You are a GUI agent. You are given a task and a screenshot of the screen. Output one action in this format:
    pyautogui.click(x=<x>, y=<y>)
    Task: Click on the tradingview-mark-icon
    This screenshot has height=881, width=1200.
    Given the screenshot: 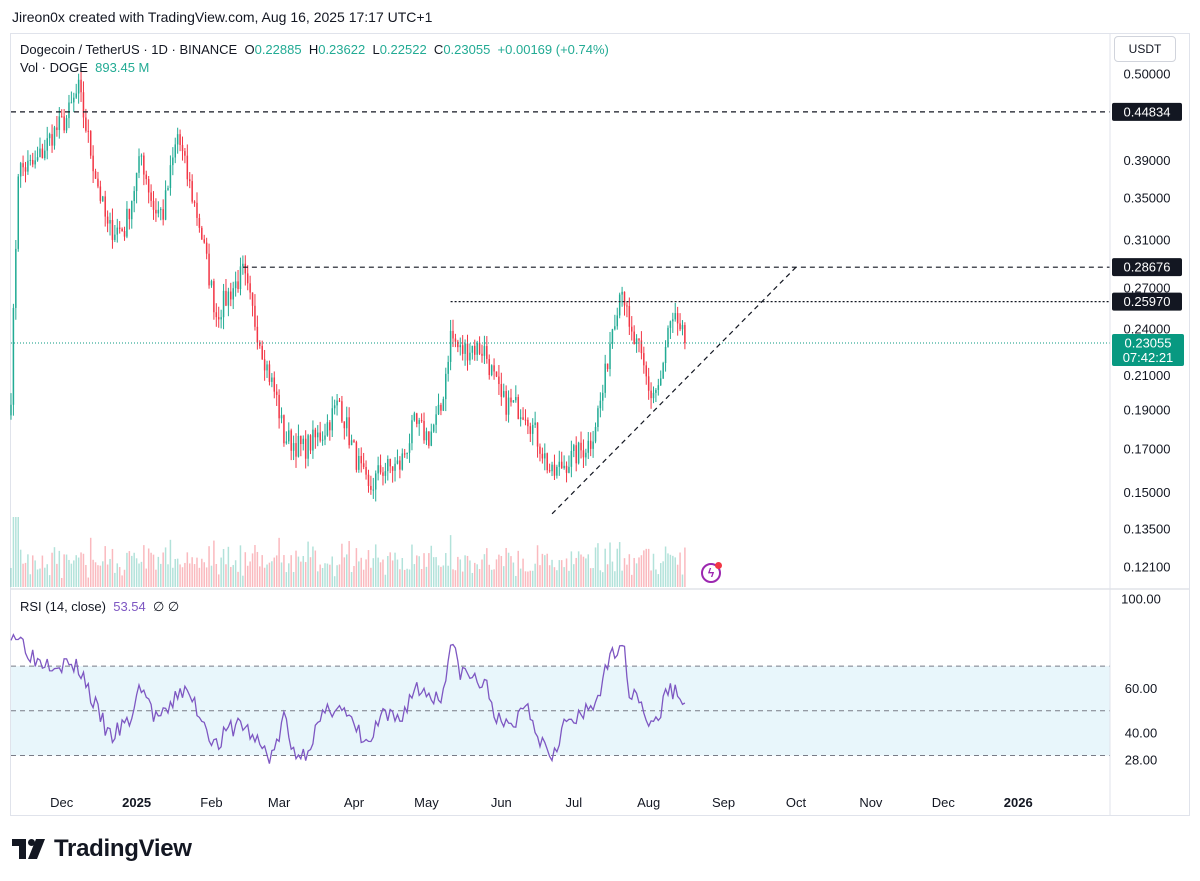 What is the action you would take?
    pyautogui.click(x=28, y=849)
    